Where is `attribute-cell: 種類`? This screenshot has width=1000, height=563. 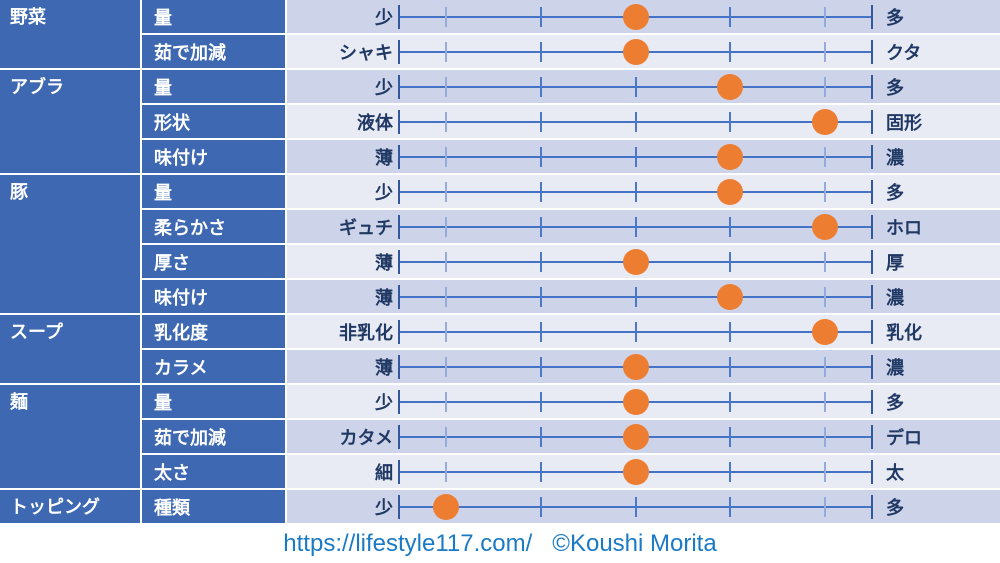 attribute-cell: 種類 is located at coordinates (214, 506).